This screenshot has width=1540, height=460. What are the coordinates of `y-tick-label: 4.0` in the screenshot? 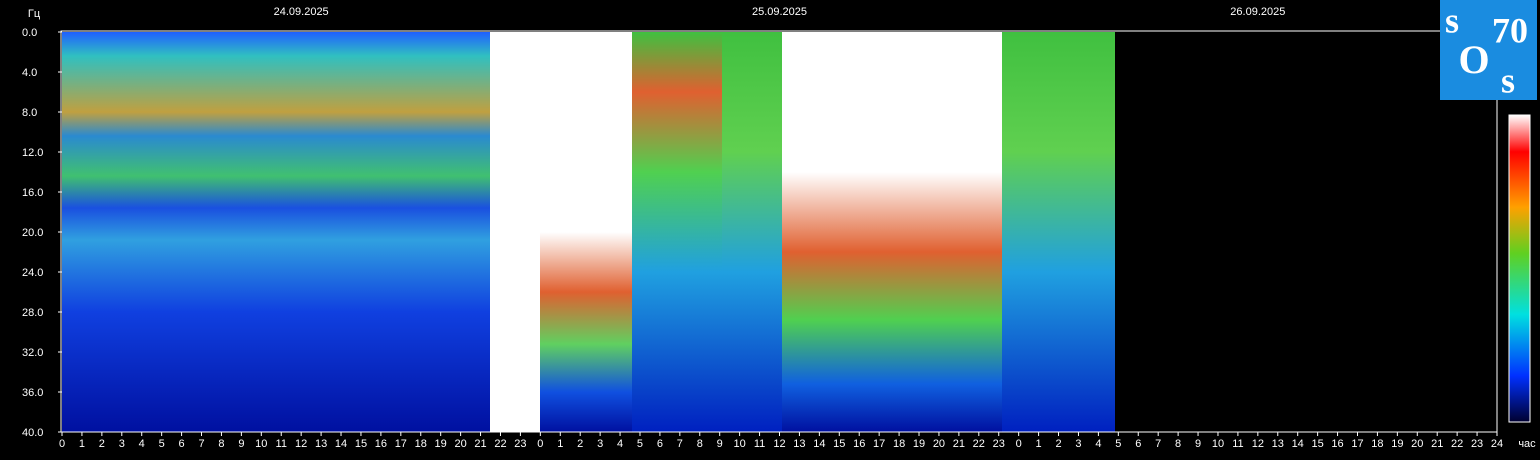 It's located at (29, 73).